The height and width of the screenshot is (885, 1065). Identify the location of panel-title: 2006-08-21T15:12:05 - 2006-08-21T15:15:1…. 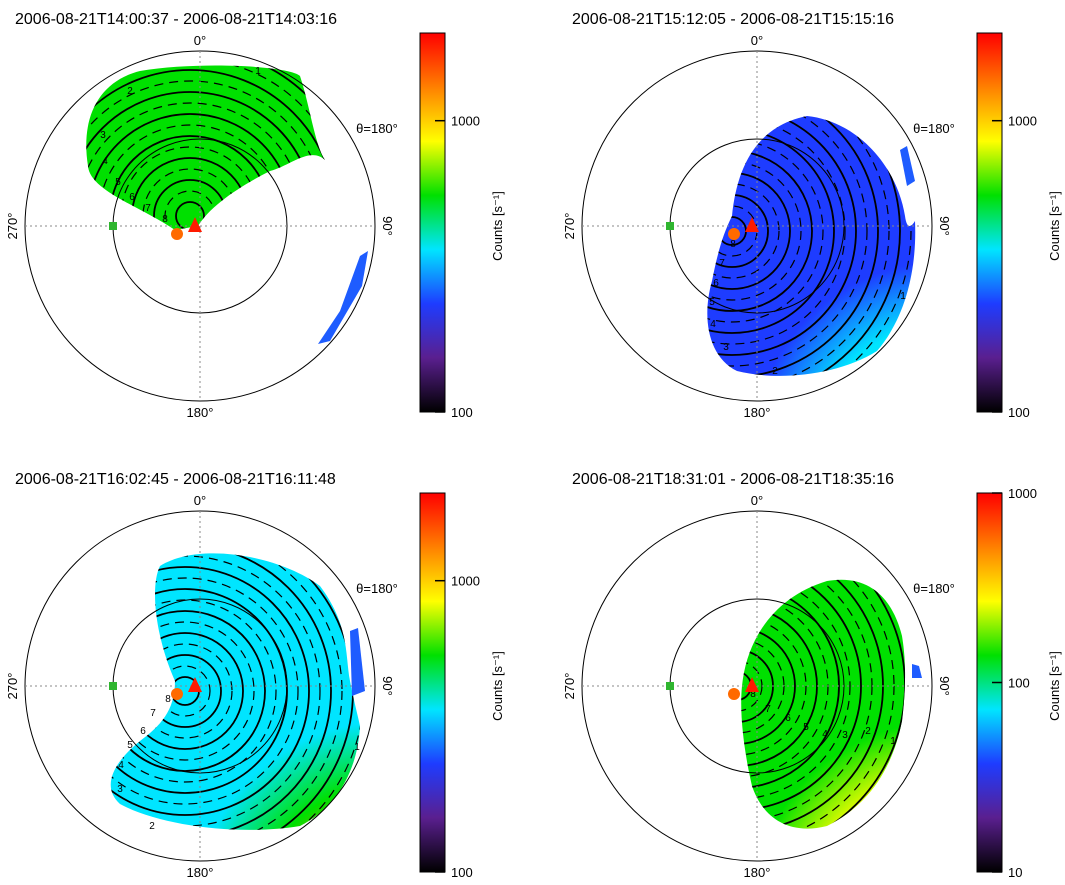
(733, 19).